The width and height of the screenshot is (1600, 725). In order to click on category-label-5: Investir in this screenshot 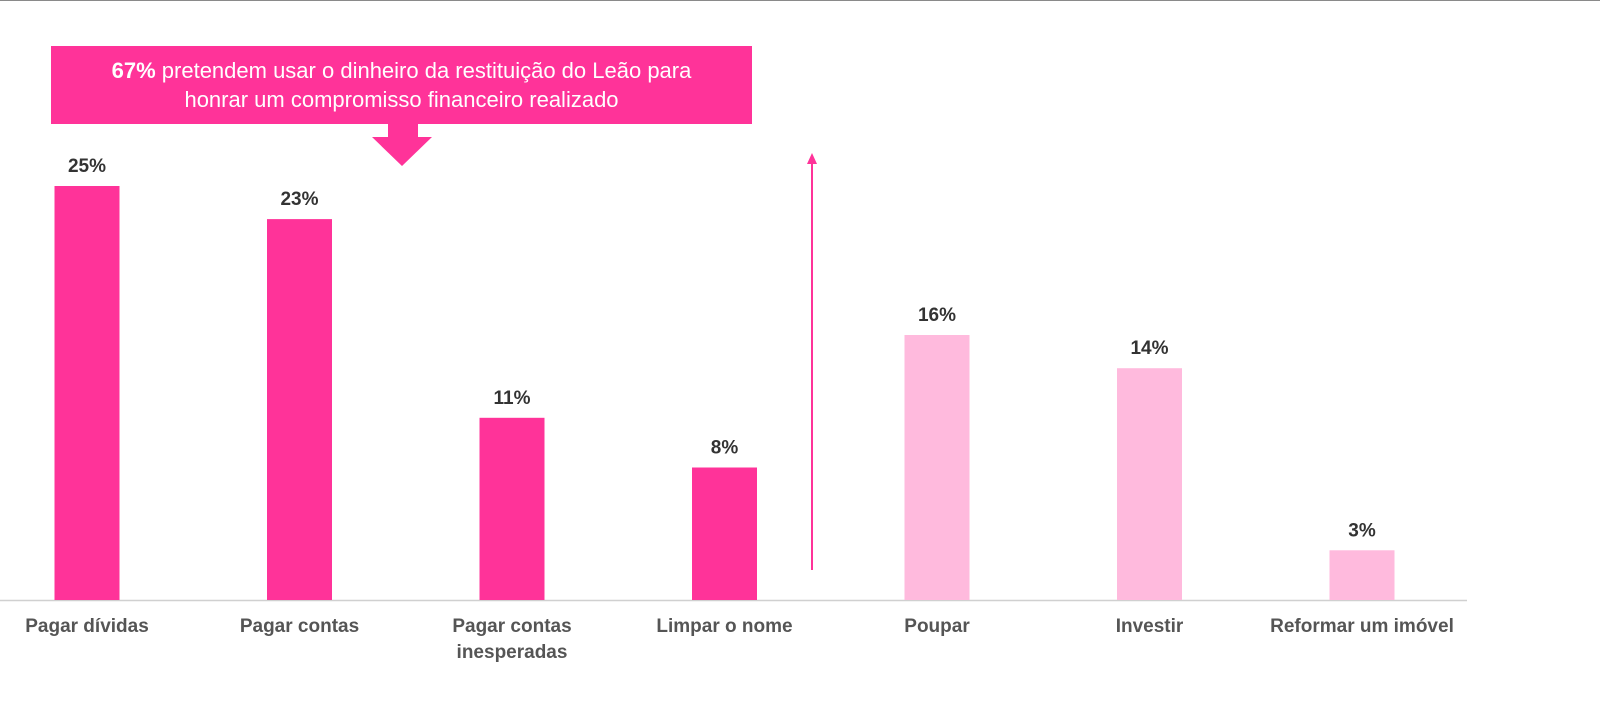, I will do `click(1149, 626)`.